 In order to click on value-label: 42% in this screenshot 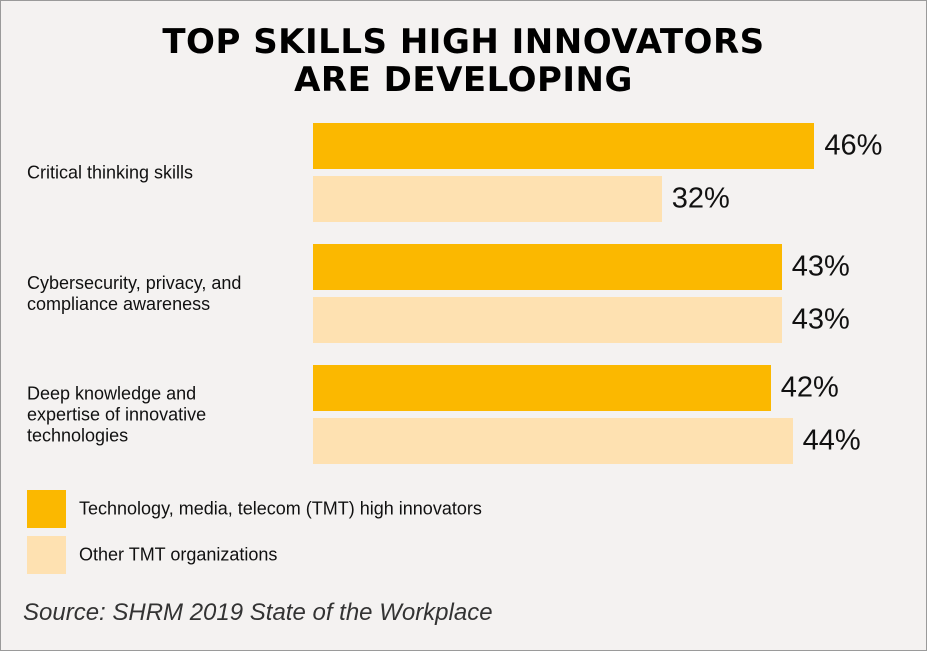, I will do `click(809, 387)`.